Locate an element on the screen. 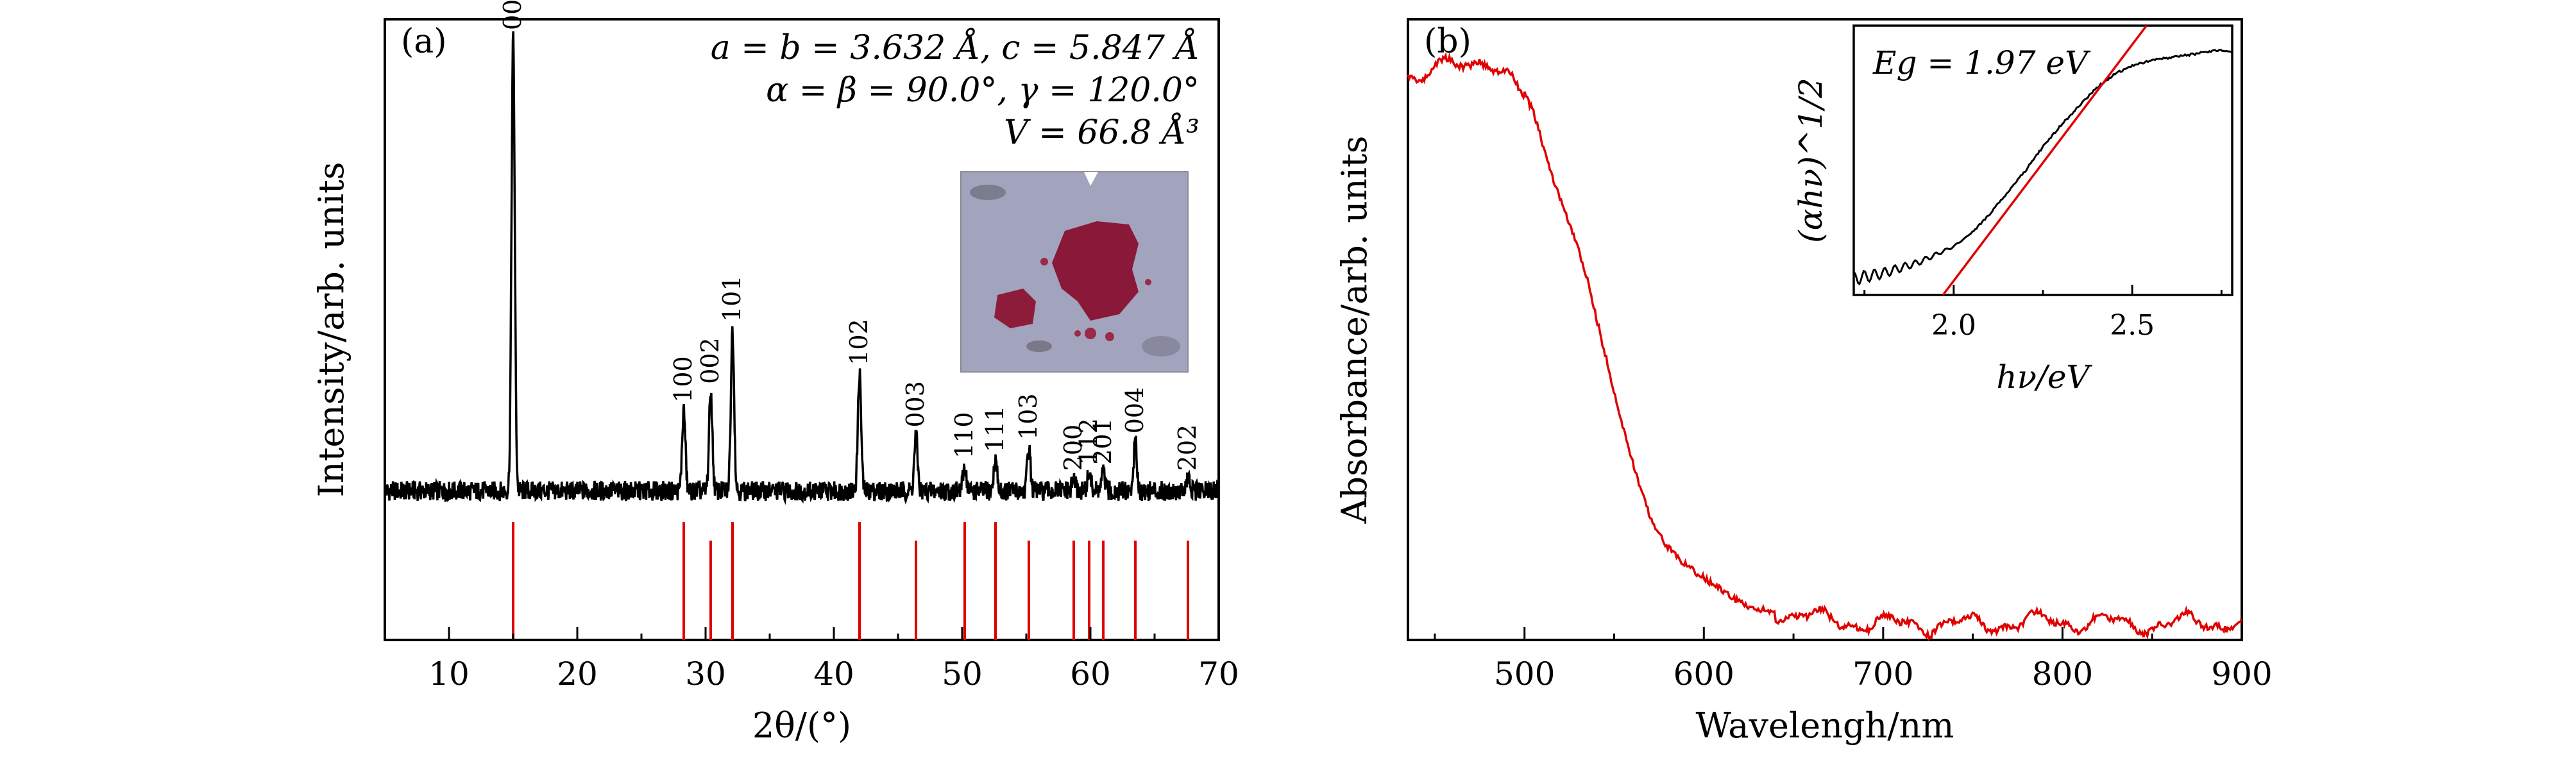  peak-label-001: 001 is located at coordinates (512, 15).